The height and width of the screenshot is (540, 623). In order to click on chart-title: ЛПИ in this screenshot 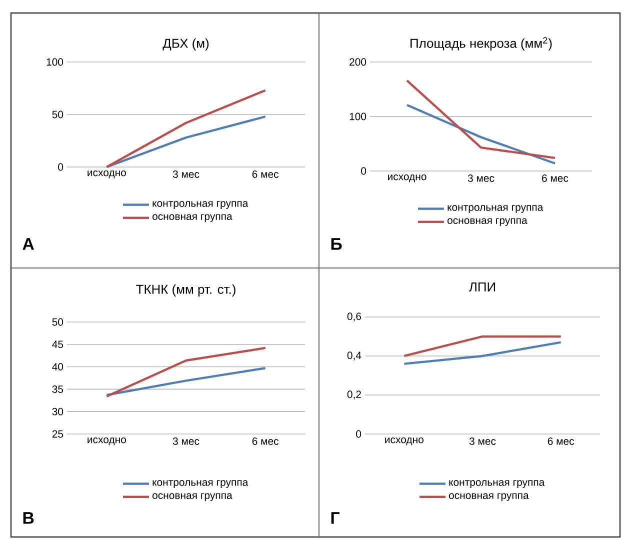, I will do `click(482, 287)`.